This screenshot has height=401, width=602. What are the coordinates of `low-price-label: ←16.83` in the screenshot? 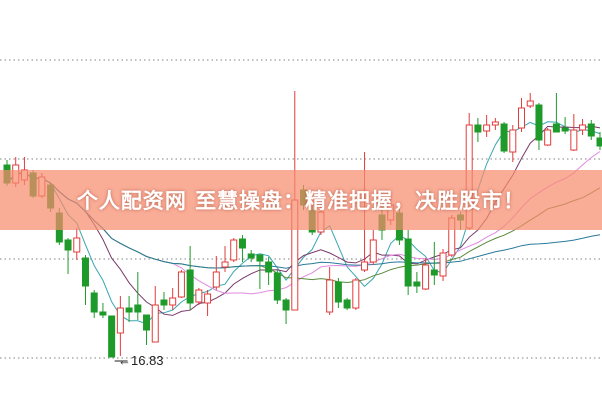 It's located at (141, 360).